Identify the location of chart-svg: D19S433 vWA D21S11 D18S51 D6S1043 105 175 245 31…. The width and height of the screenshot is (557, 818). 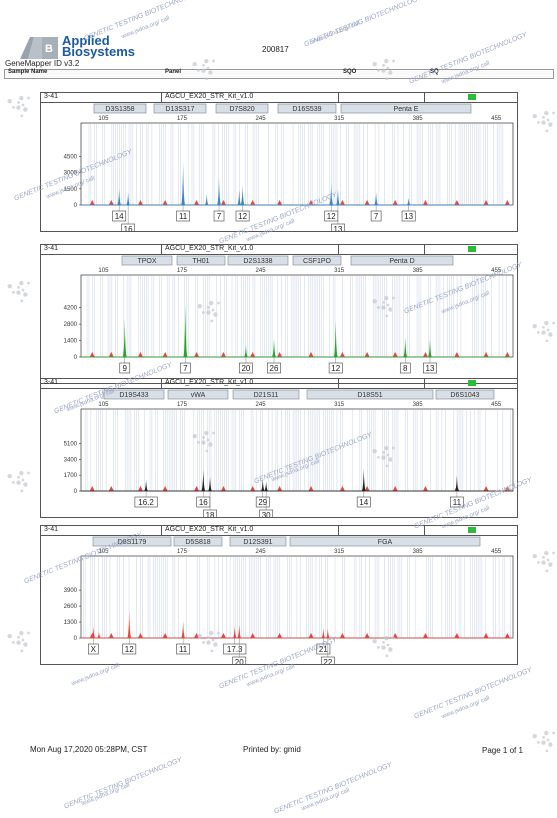
(289, 453).